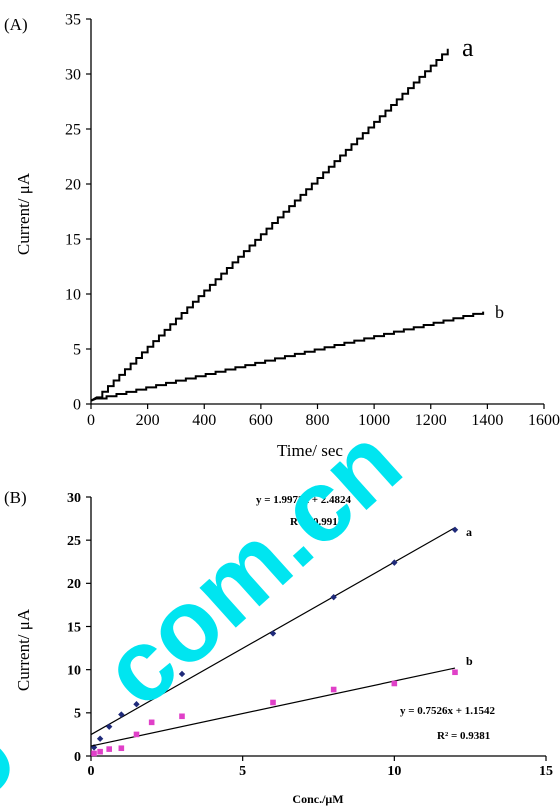 This screenshot has height=809, width=560. I want to click on panel-b-series-a-label: a, so click(469, 532).